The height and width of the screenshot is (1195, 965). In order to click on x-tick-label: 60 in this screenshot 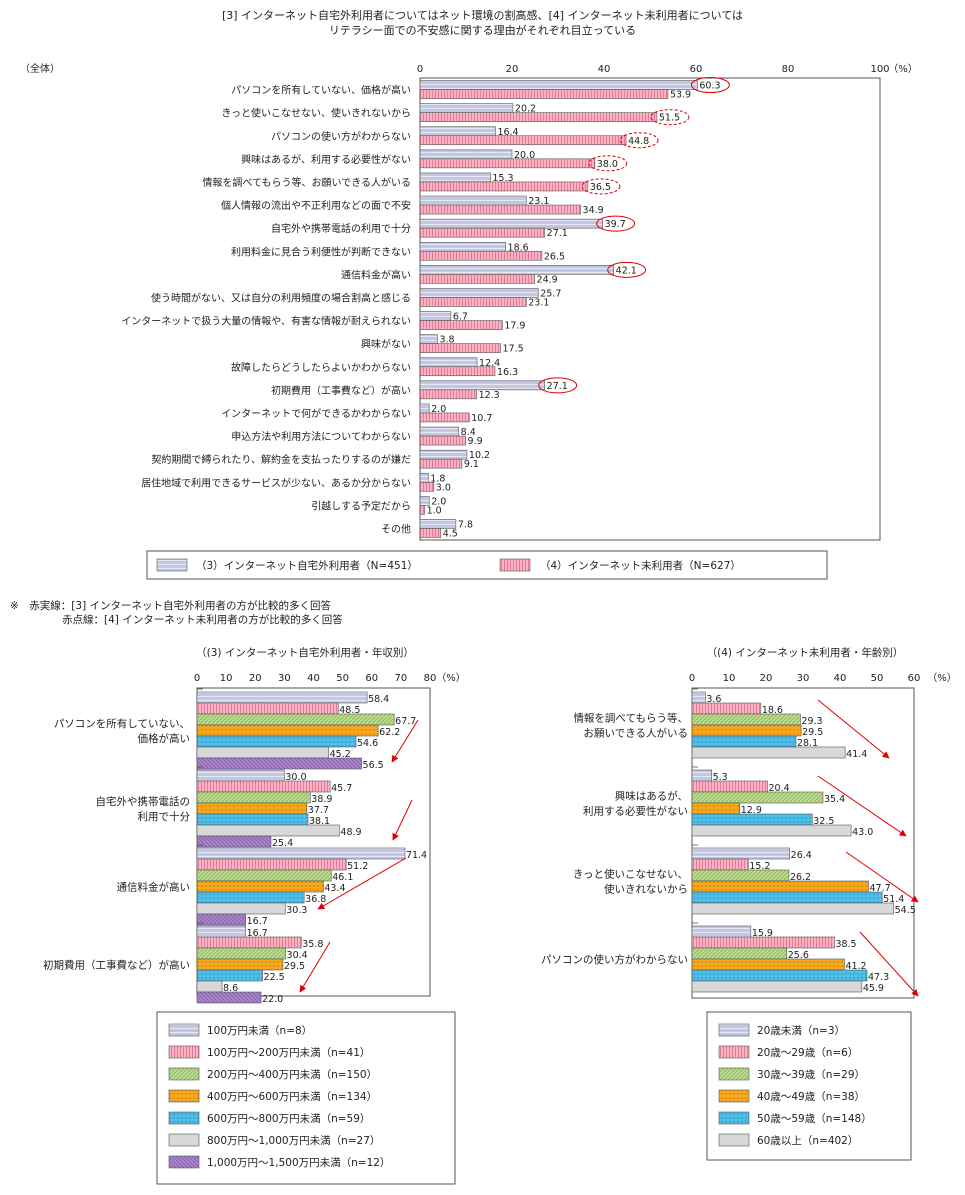, I will do `click(371, 678)`.